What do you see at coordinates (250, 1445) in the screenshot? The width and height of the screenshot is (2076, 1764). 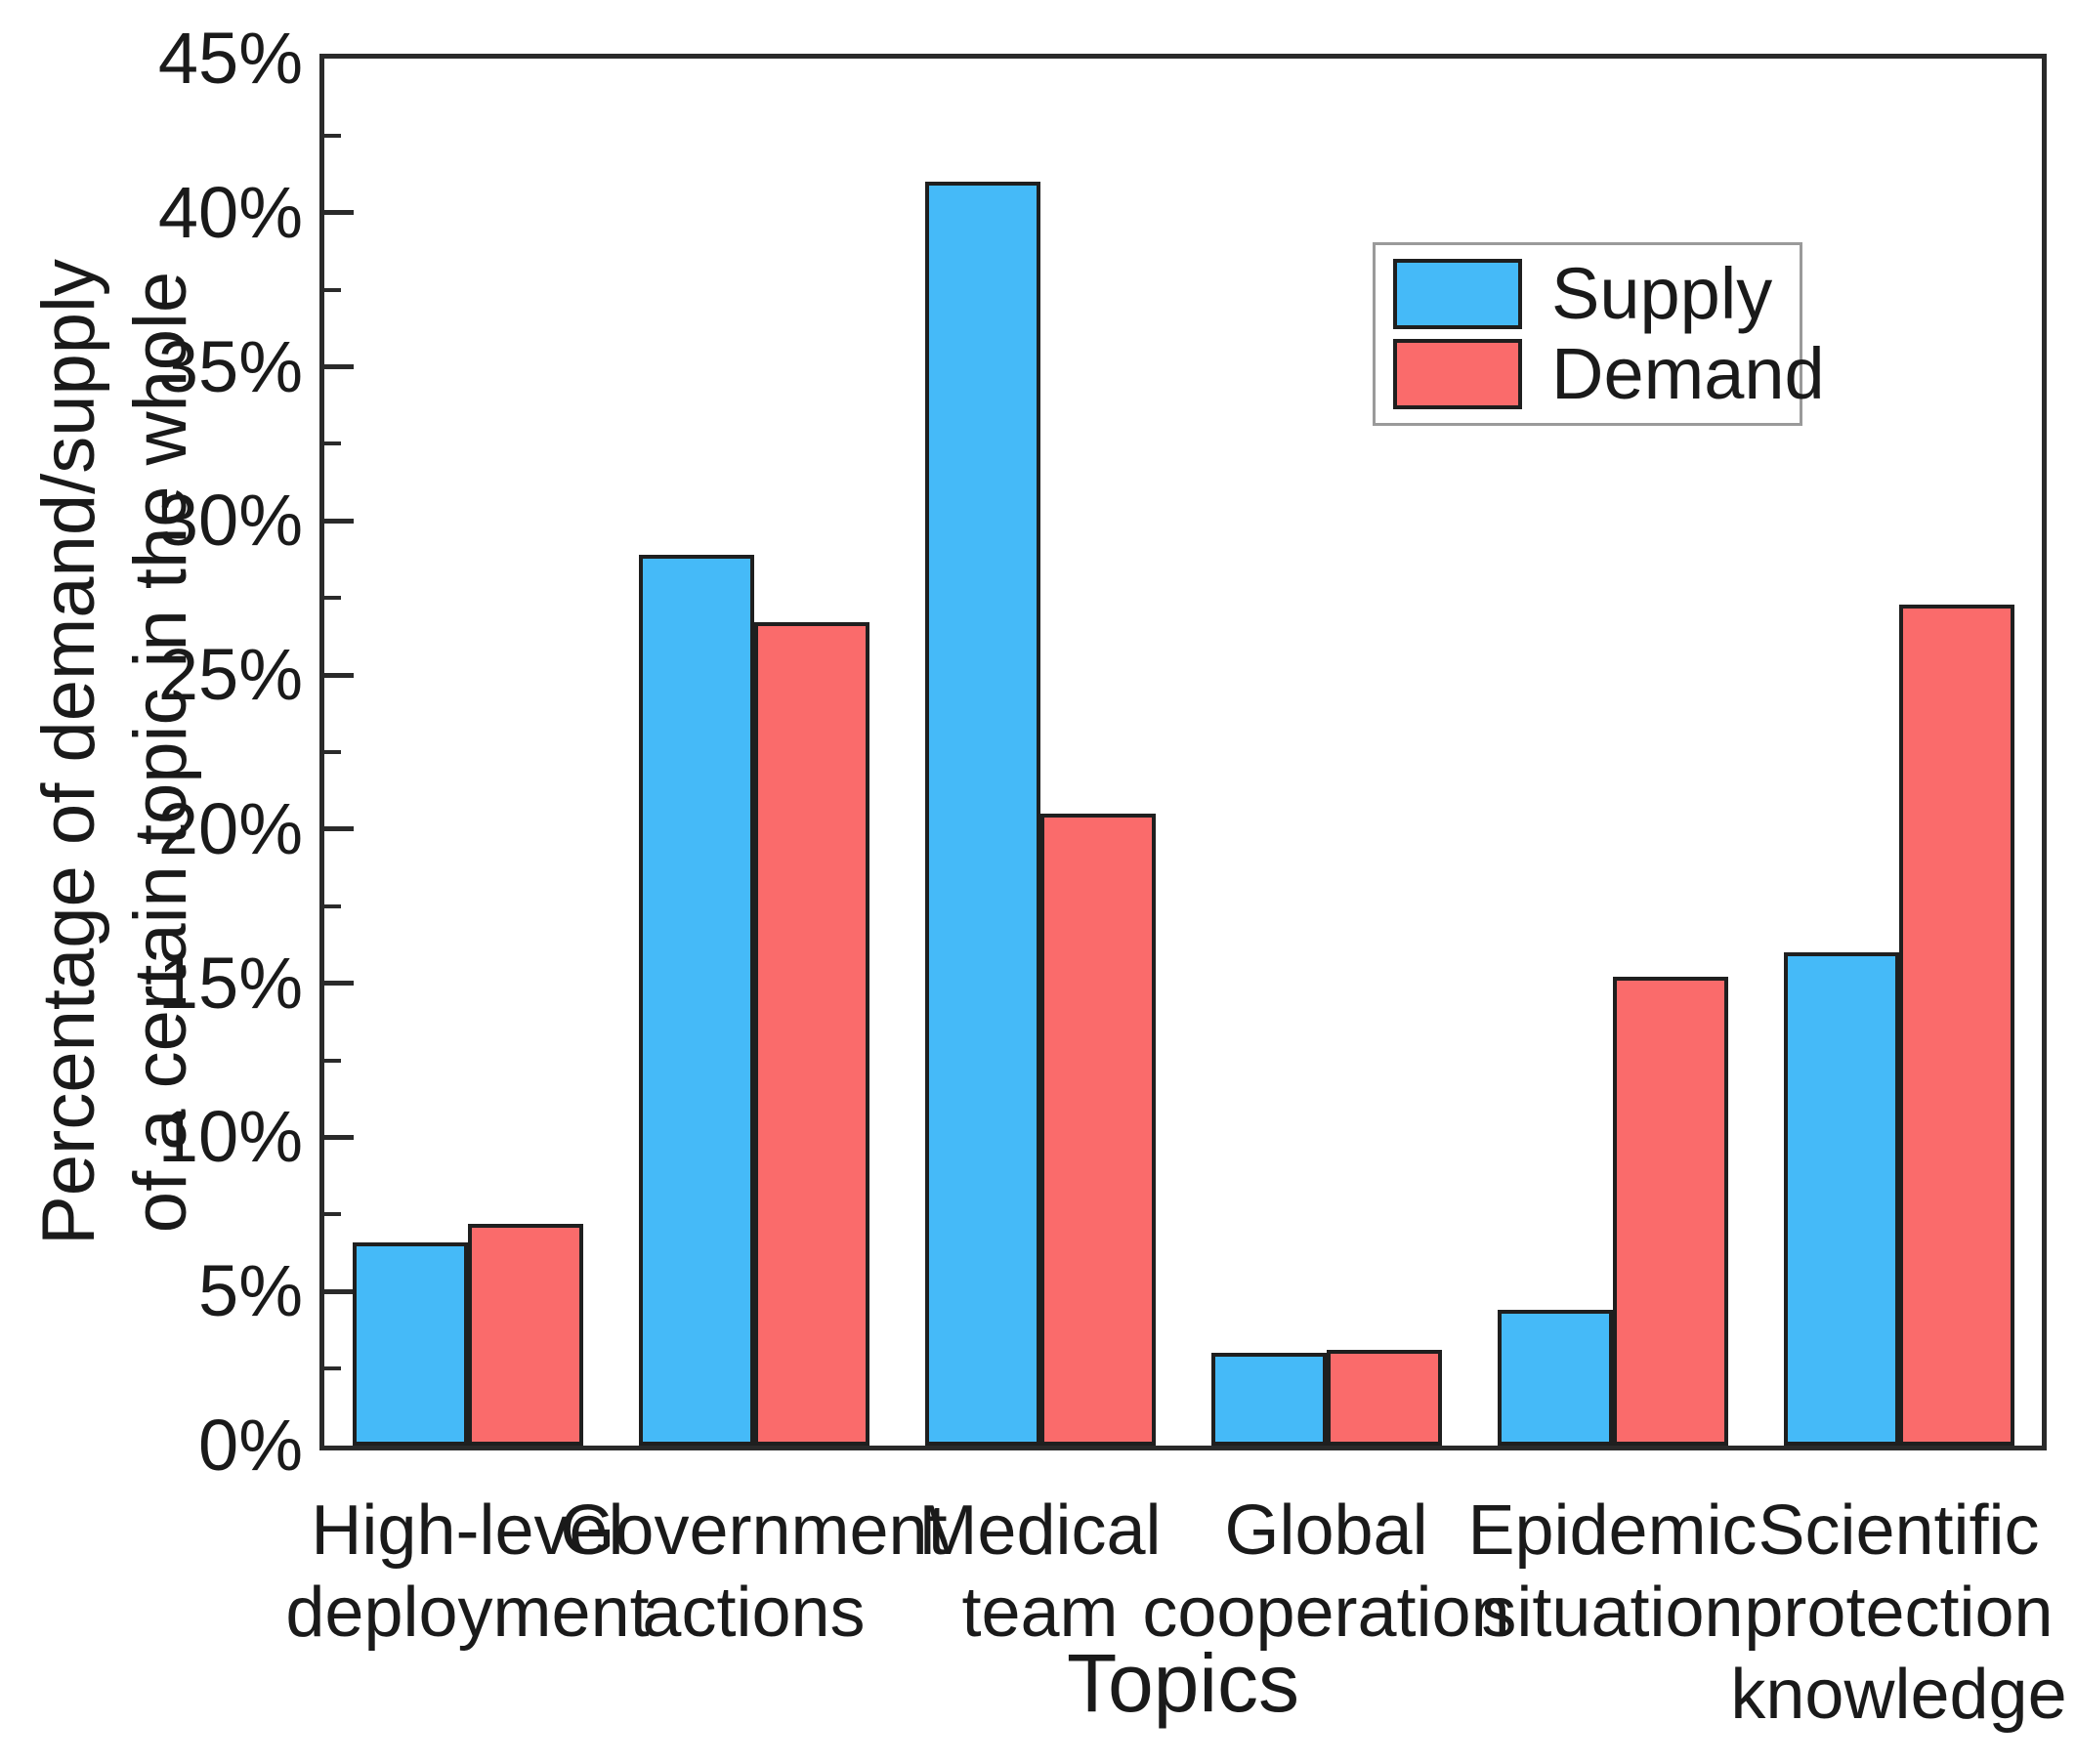 I see `y-tick-label: 0%` at bounding box center [250, 1445].